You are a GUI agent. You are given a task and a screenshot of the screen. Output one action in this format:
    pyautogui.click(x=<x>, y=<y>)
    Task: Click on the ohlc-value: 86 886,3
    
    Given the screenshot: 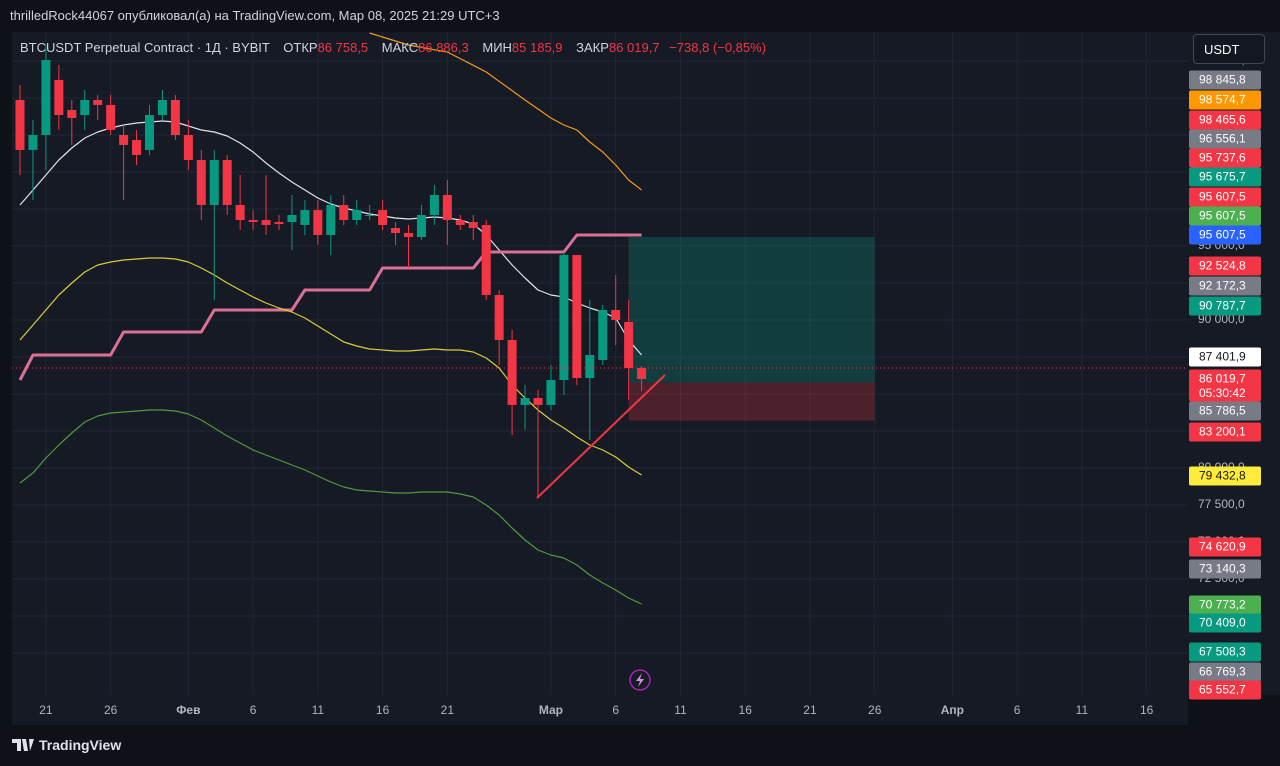 What is the action you would take?
    pyautogui.click(x=443, y=47)
    